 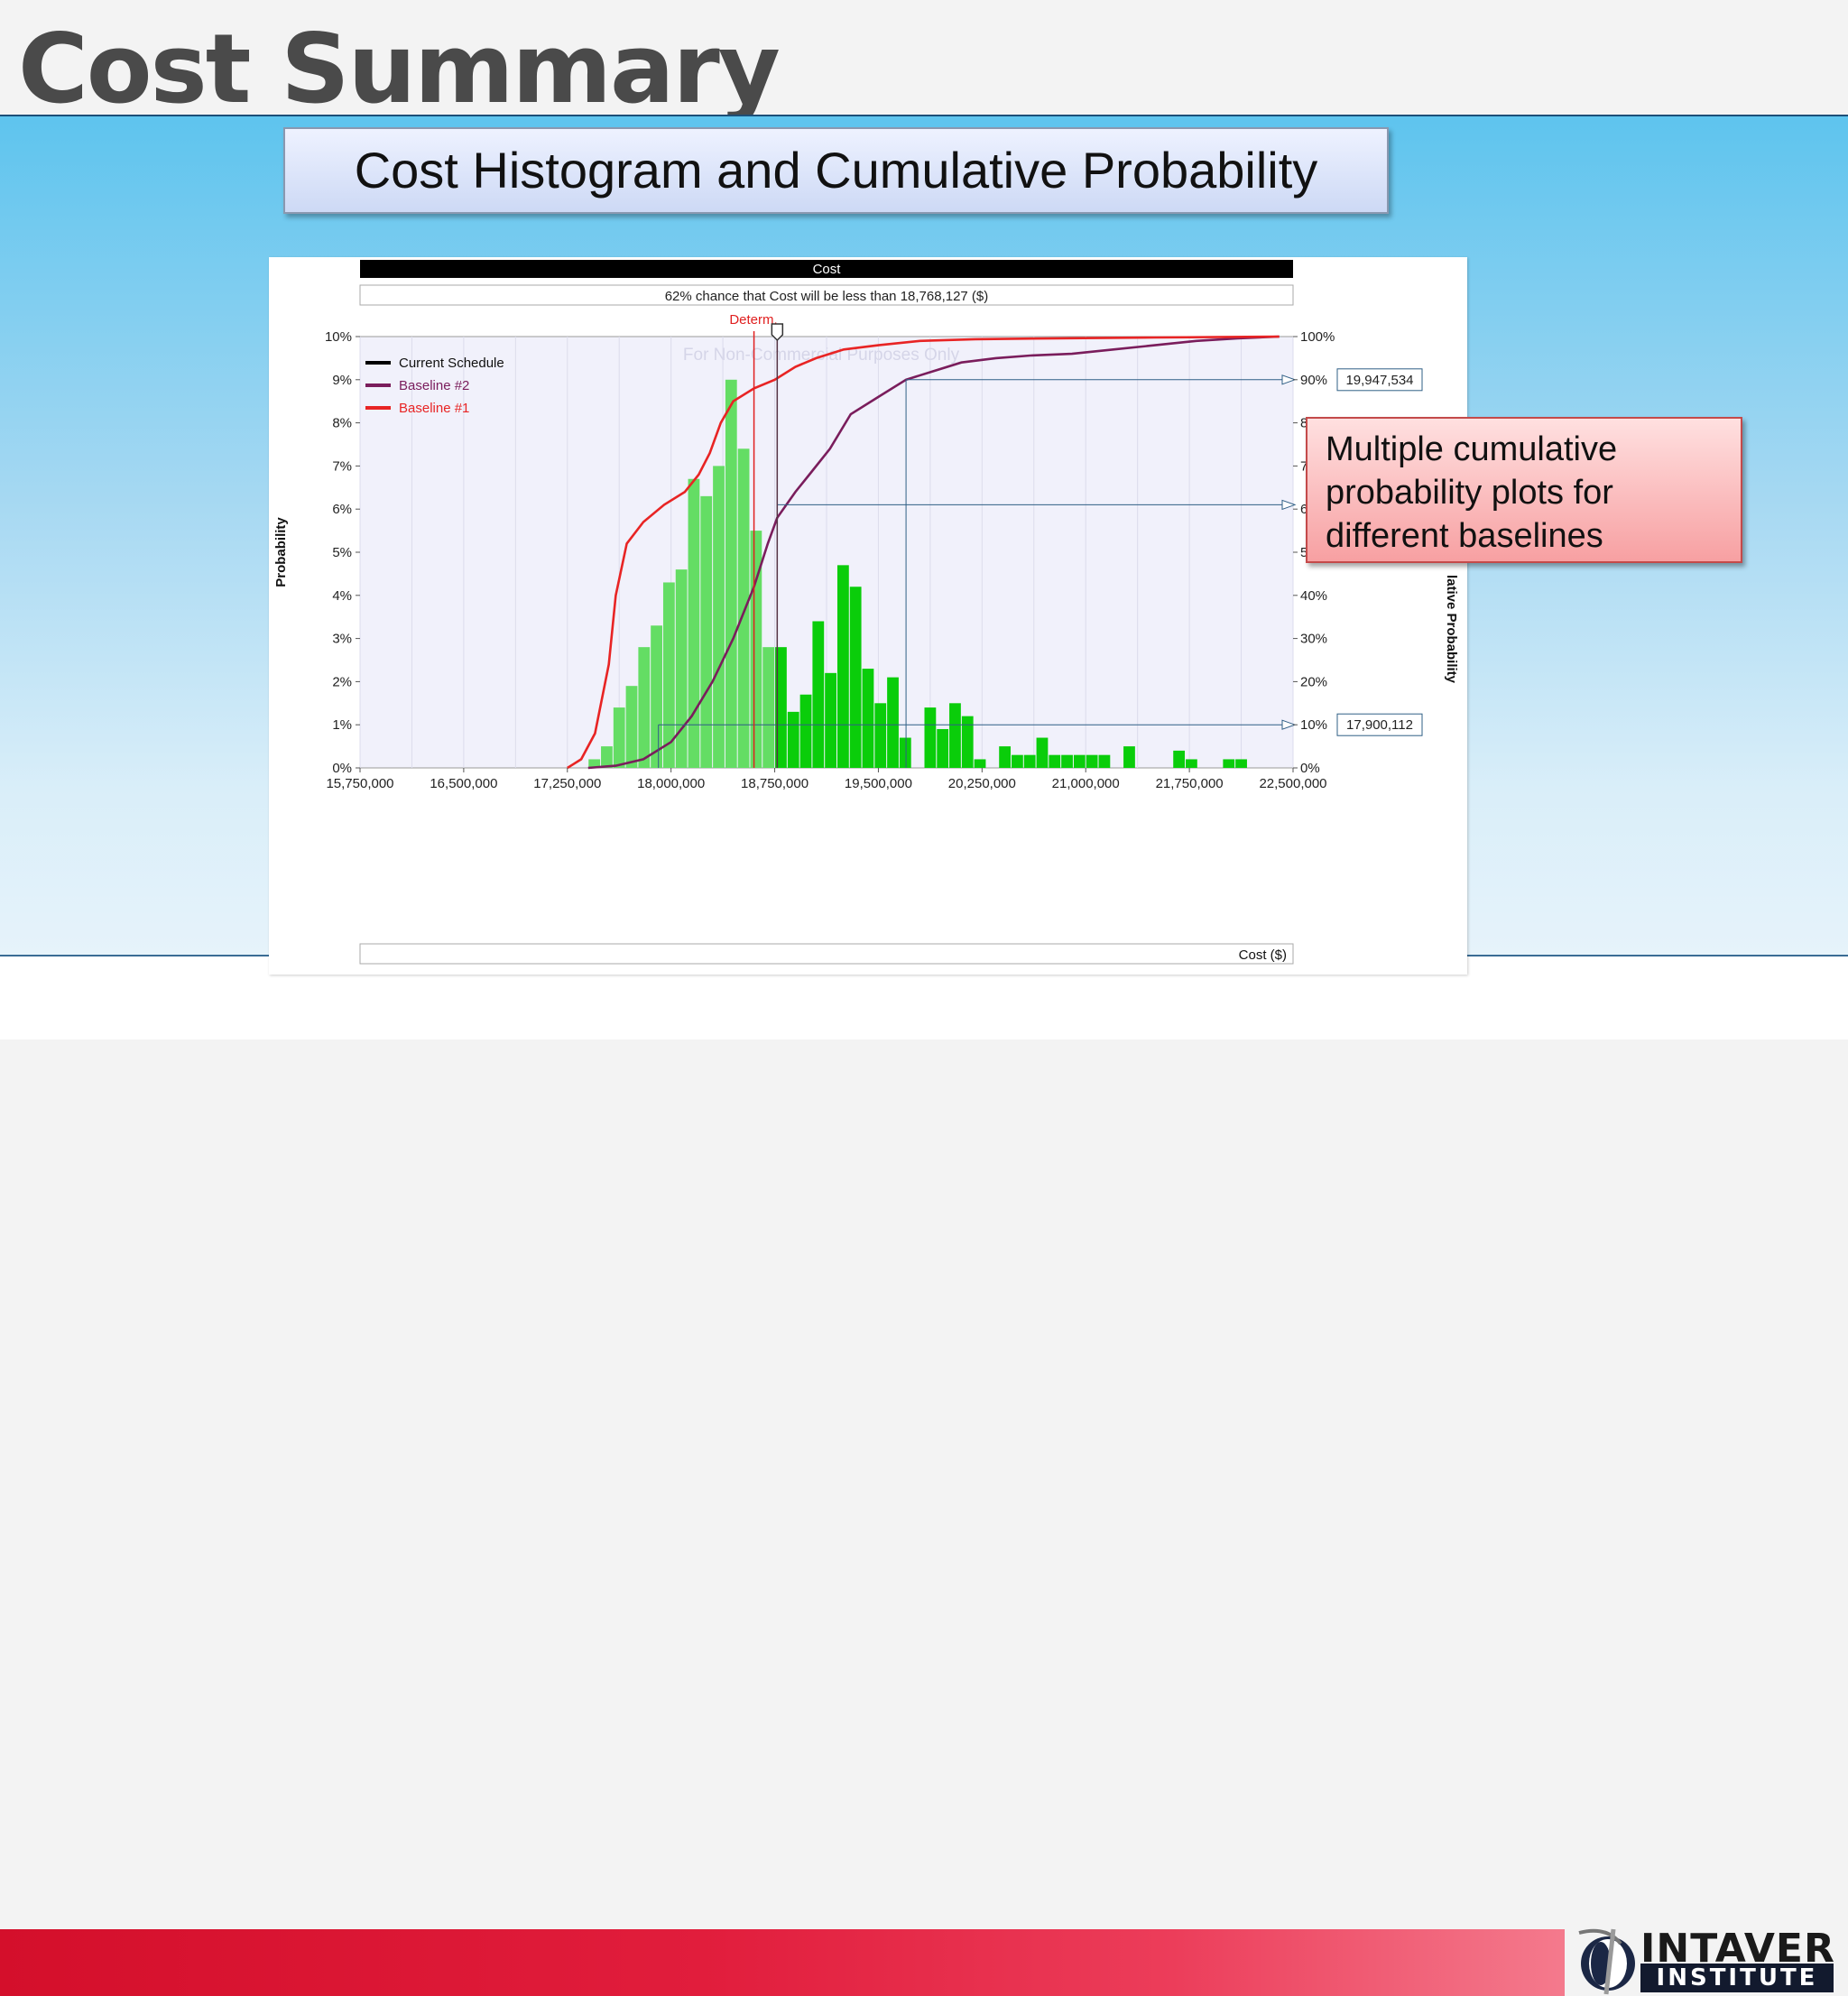 I want to click on y2-tick-label: 90%, so click(x=1313, y=381).